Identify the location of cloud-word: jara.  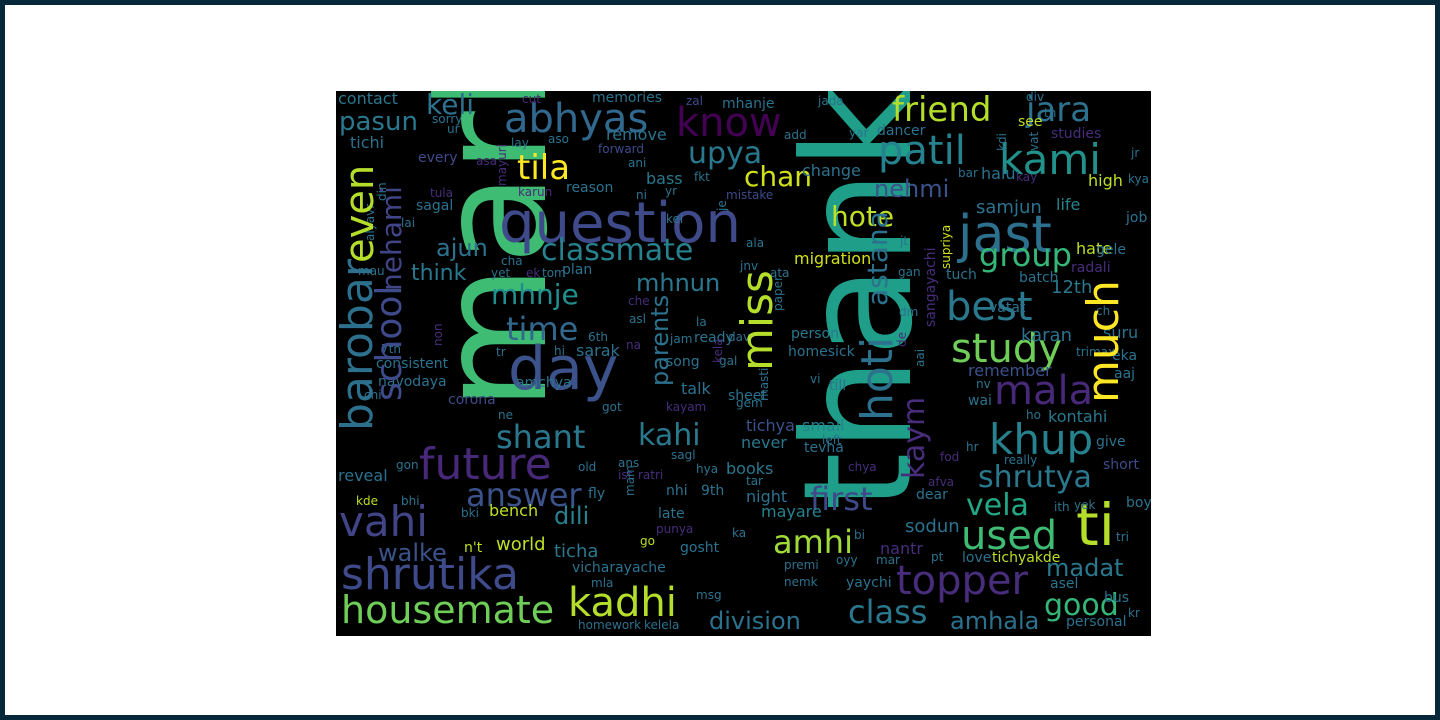
(1059, 110).